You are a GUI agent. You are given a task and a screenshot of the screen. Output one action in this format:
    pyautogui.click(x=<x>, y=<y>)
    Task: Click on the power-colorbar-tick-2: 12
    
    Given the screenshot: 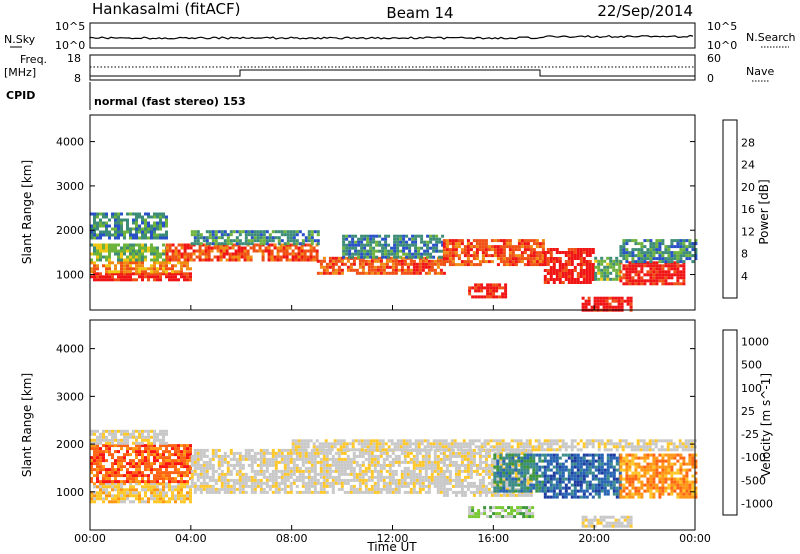 What is the action you would take?
    pyautogui.click(x=748, y=231)
    